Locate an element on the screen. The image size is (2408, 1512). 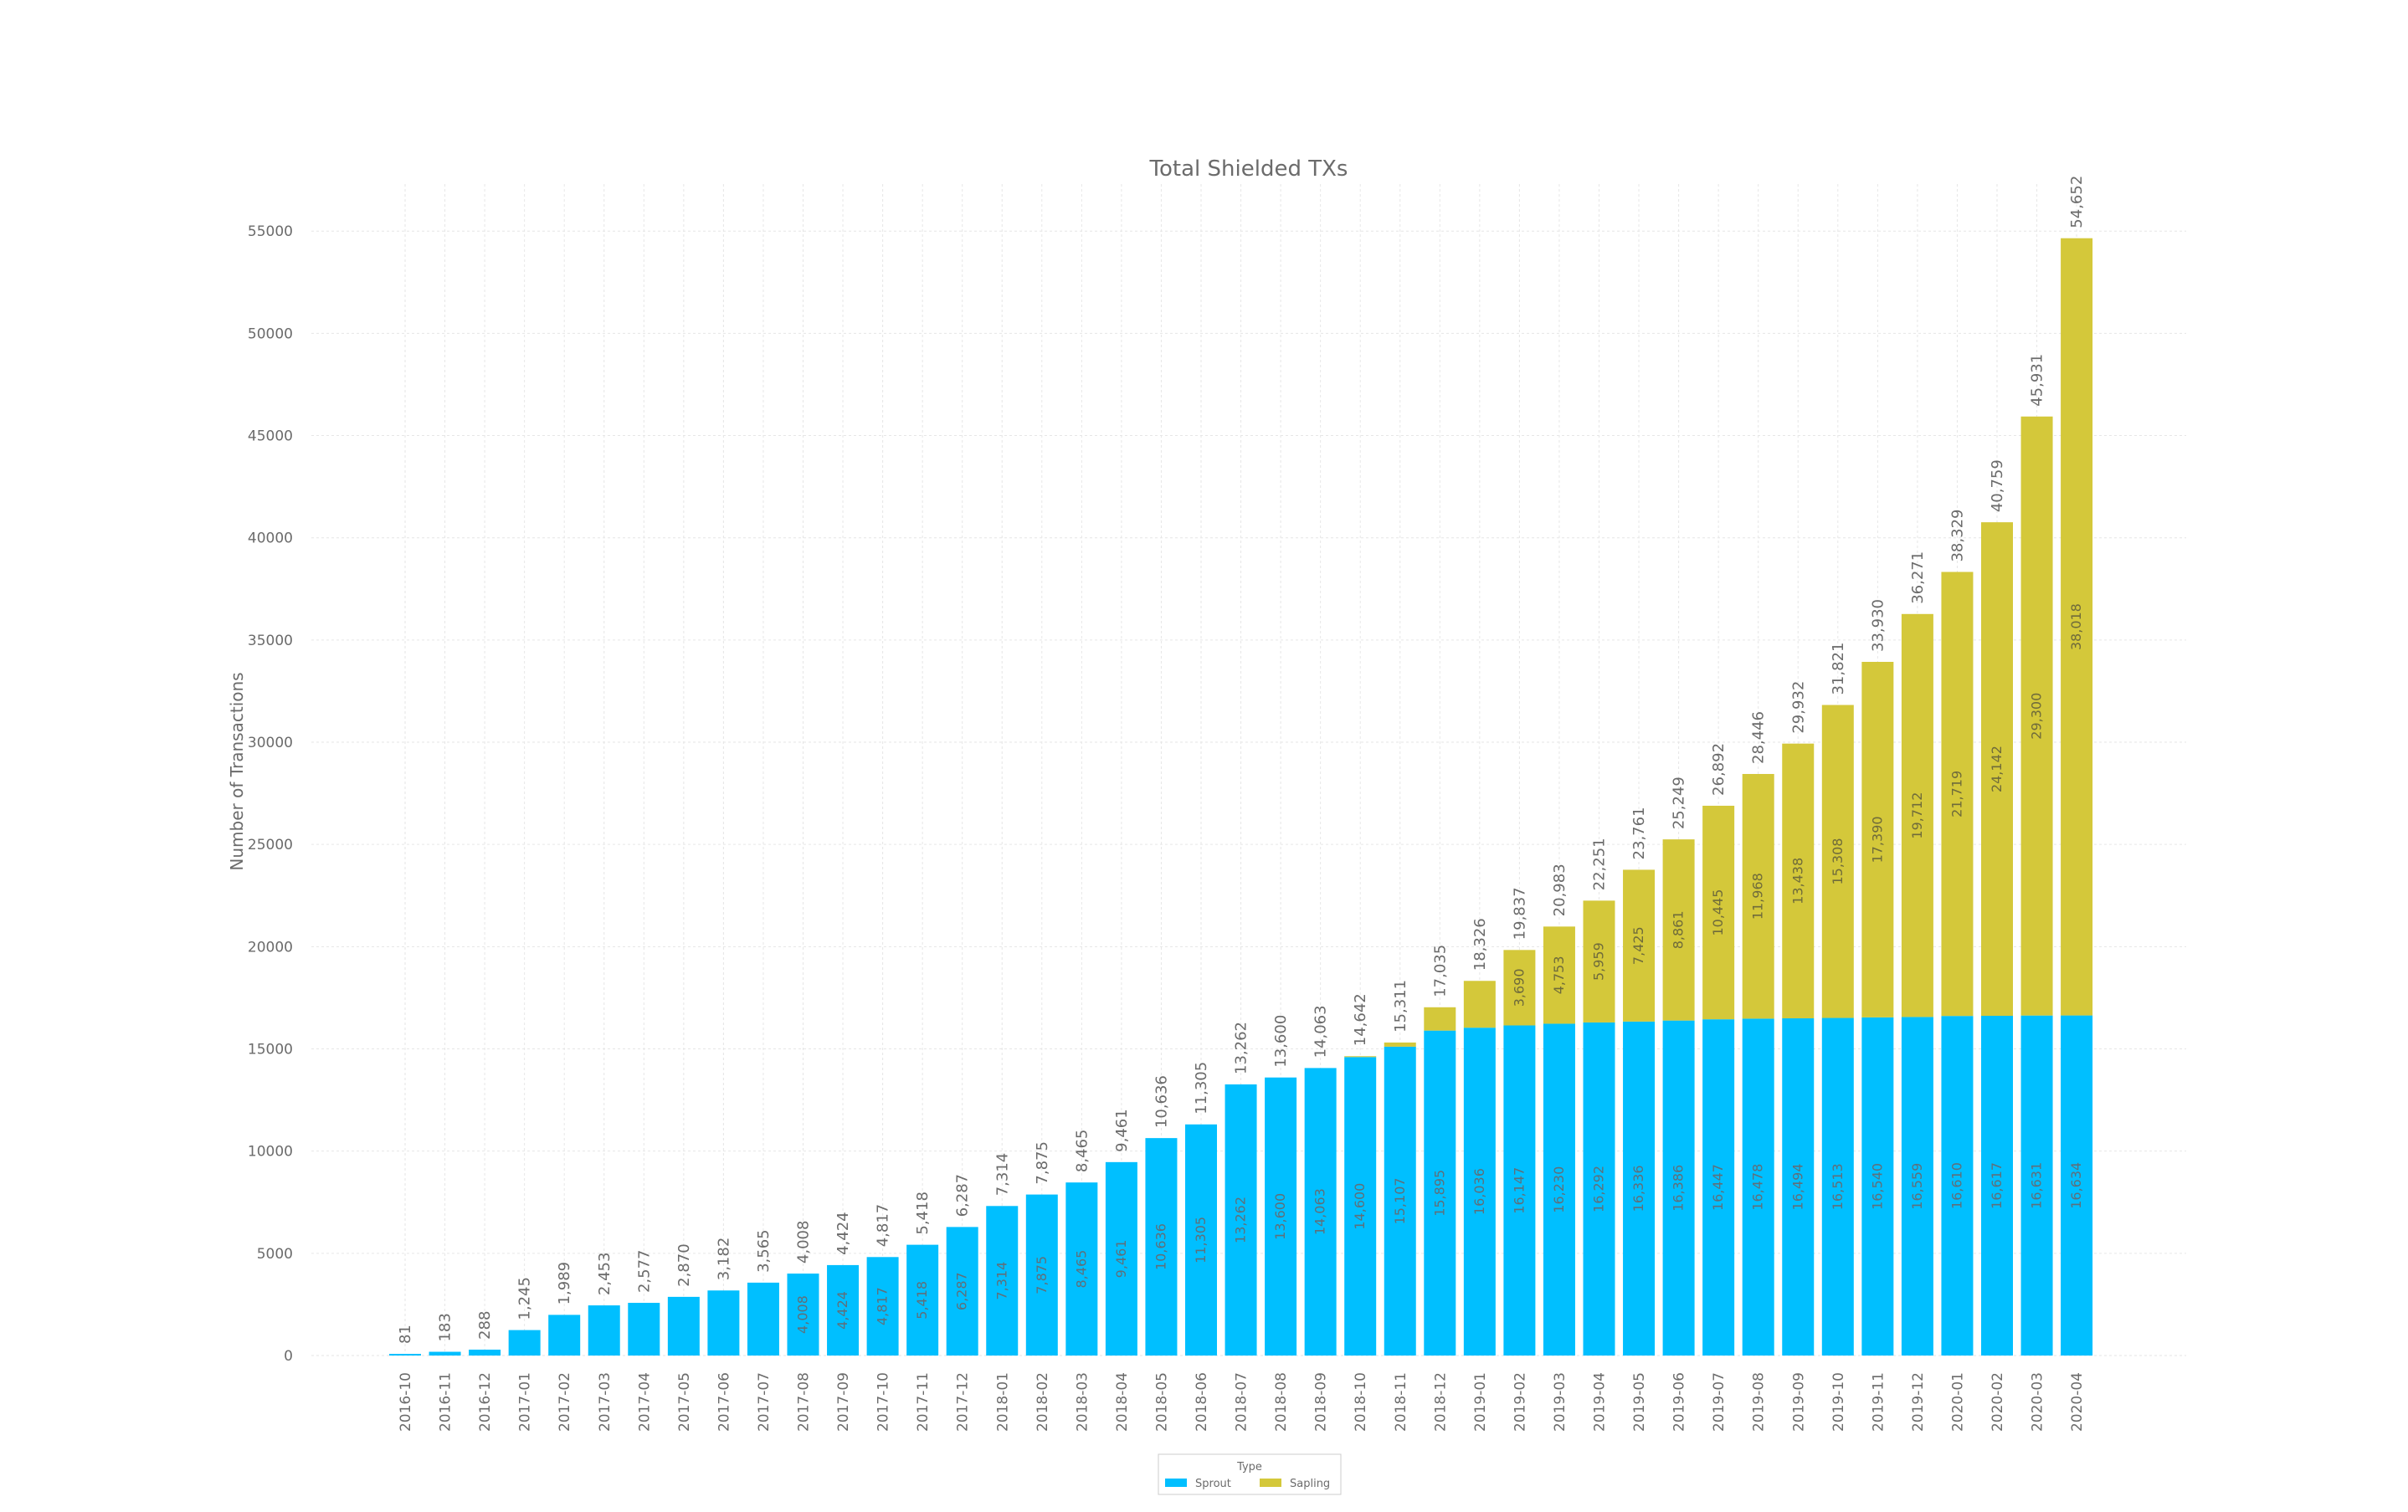
legend: Type Sprout Sapling is located at coordinates (1250, 1474).